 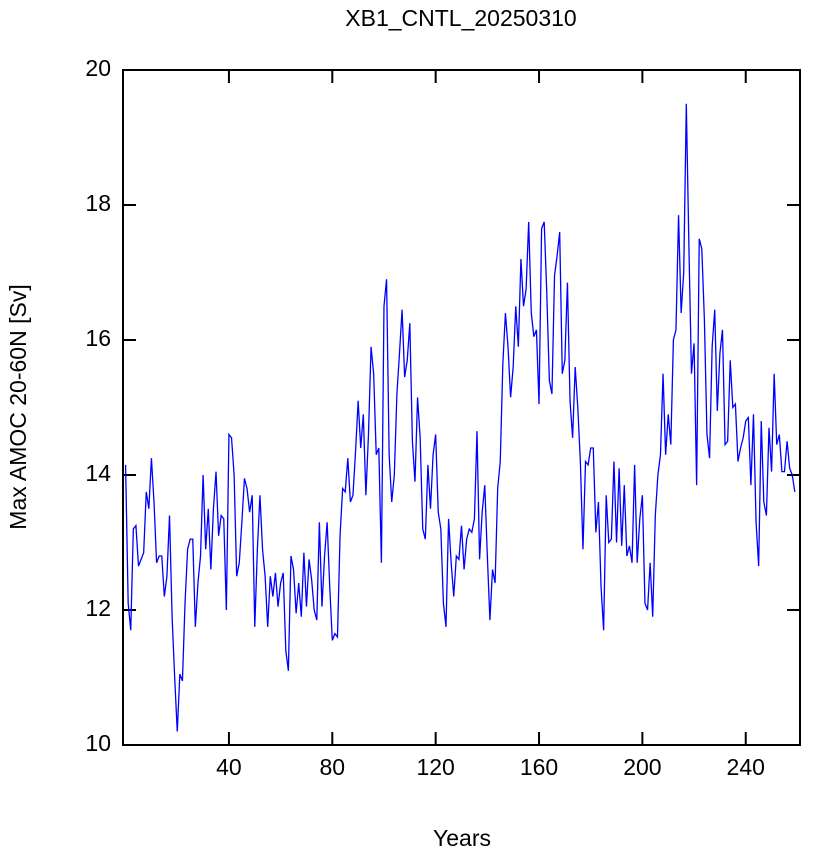 What do you see at coordinates (98, 68) in the screenshot?
I see `y-tick-label: 20` at bounding box center [98, 68].